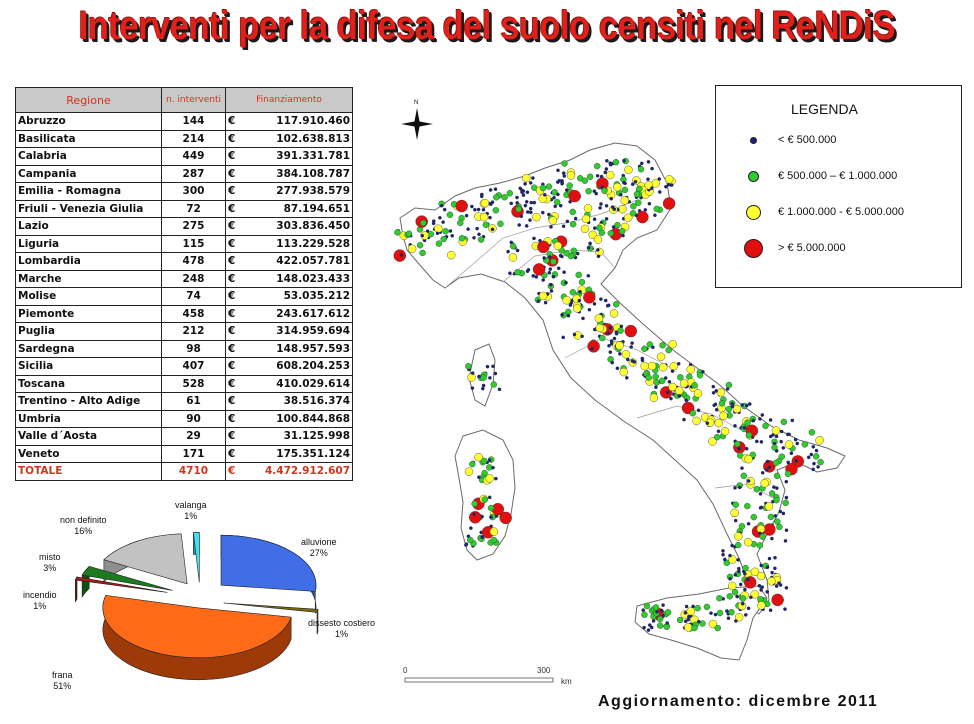 Image resolution: width=974 pixels, height=724 pixels. Describe the element at coordinates (184, 138) in the screenshot. I see `table-row: Basilicata 214 €102.638.813` at that location.